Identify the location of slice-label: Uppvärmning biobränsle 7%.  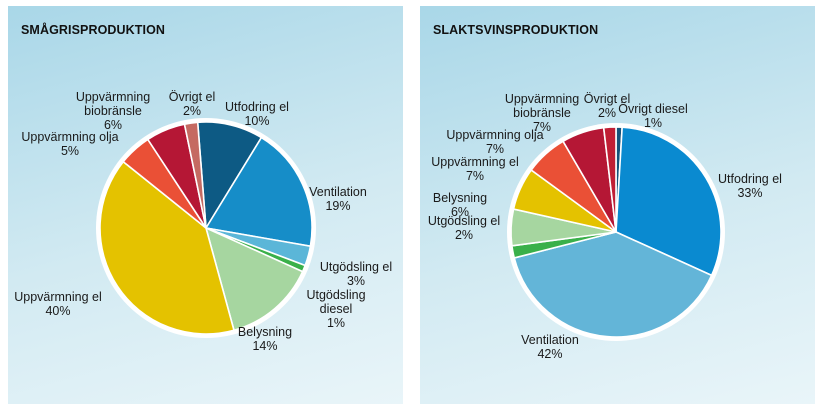
(542, 113).